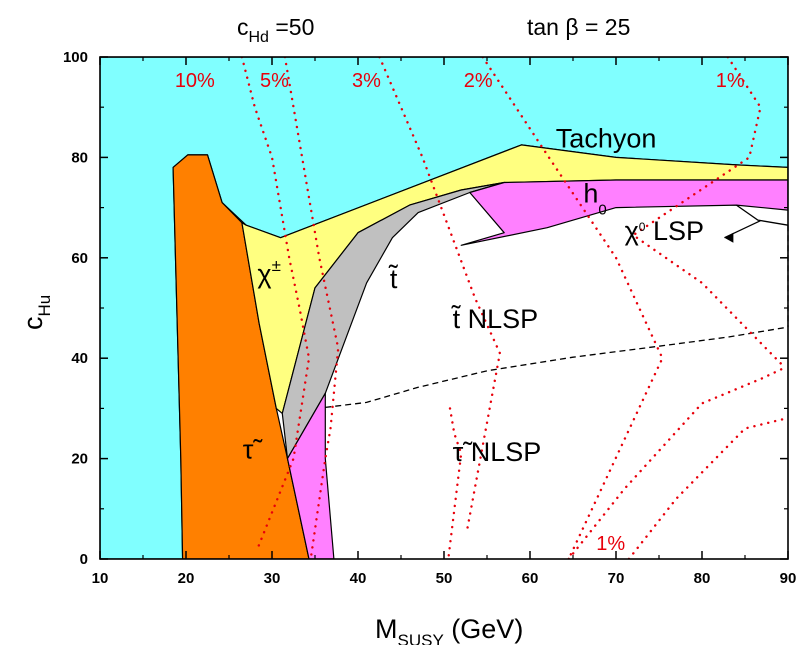  Describe the element at coordinates (33, 324) in the screenshot. I see `y-axis-label-main: c` at that location.